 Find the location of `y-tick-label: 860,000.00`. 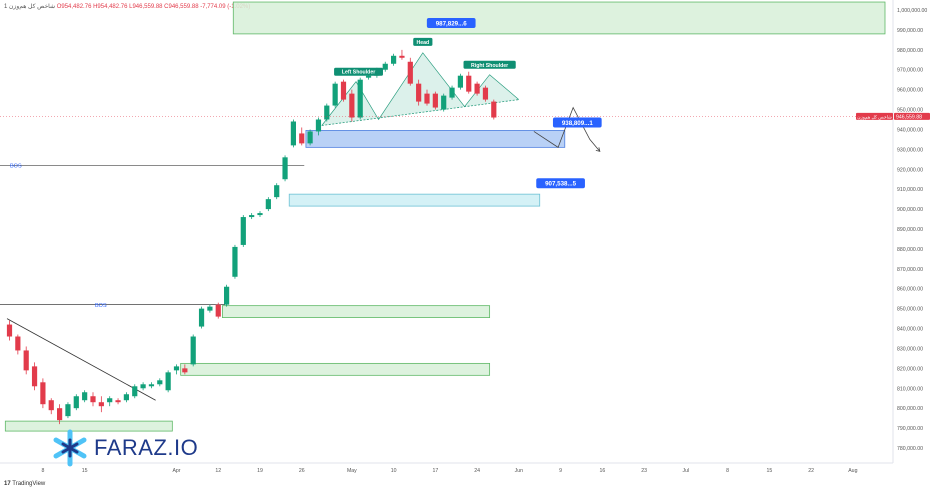

y-tick-label: 860,000.00 is located at coordinates (910, 290).